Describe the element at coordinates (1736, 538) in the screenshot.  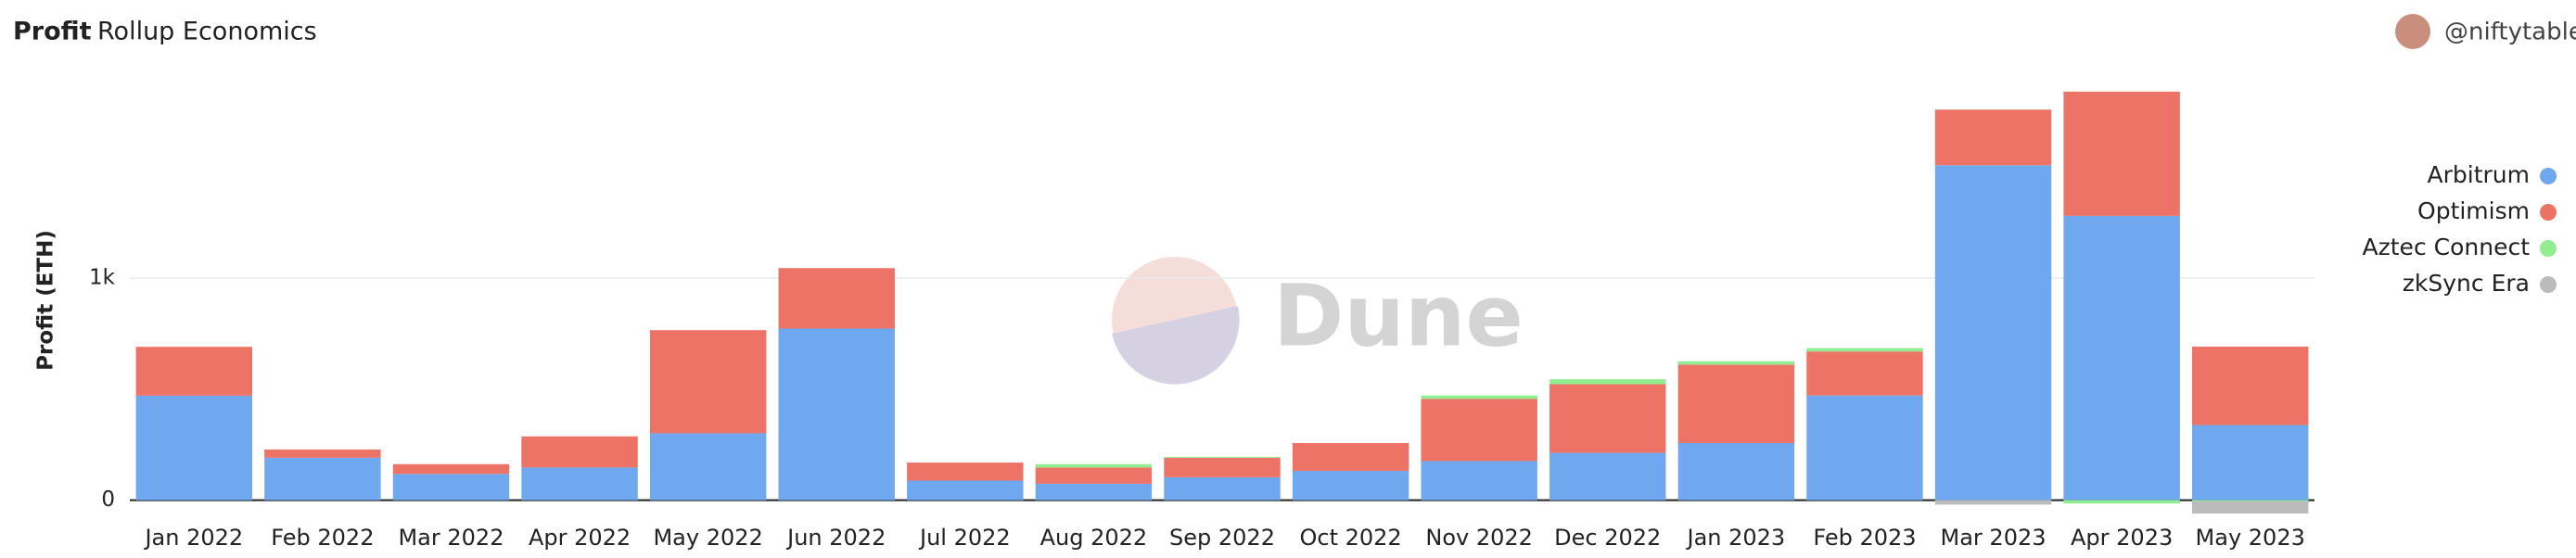
I see `x-tick-label: Jan 2023` at that location.